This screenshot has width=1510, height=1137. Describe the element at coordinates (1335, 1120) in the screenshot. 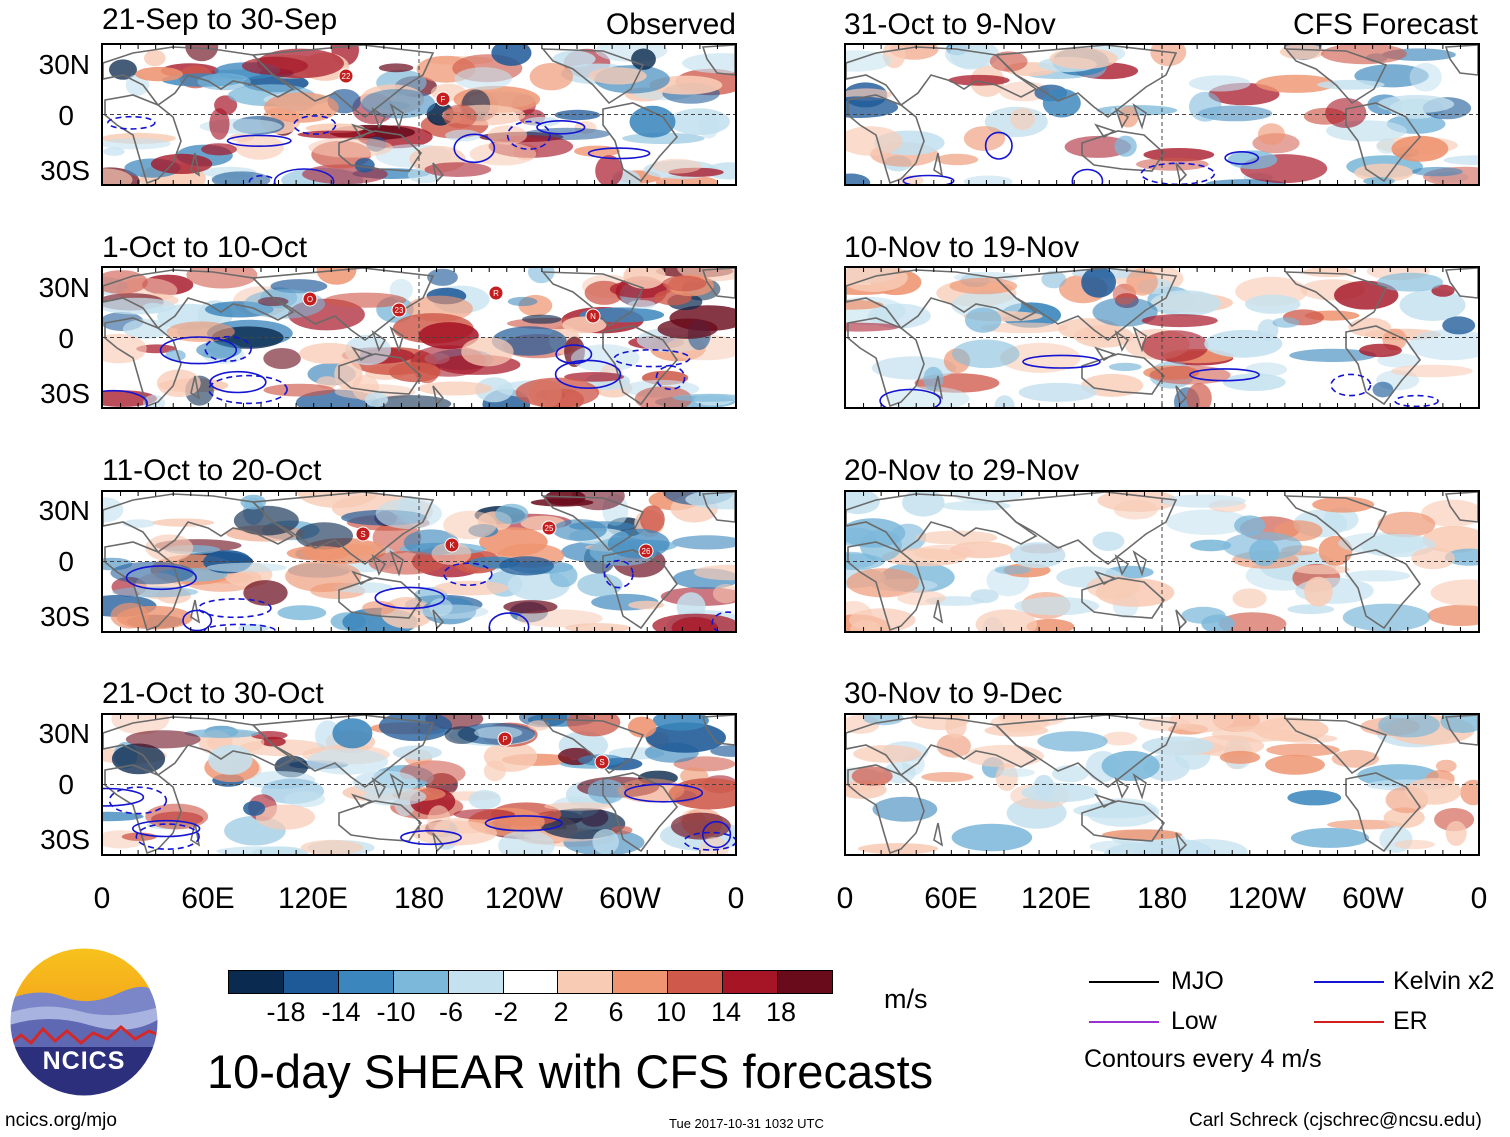

I see `footer-author: Carl Schreck (cjschrec@ncsu.edu)` at that location.